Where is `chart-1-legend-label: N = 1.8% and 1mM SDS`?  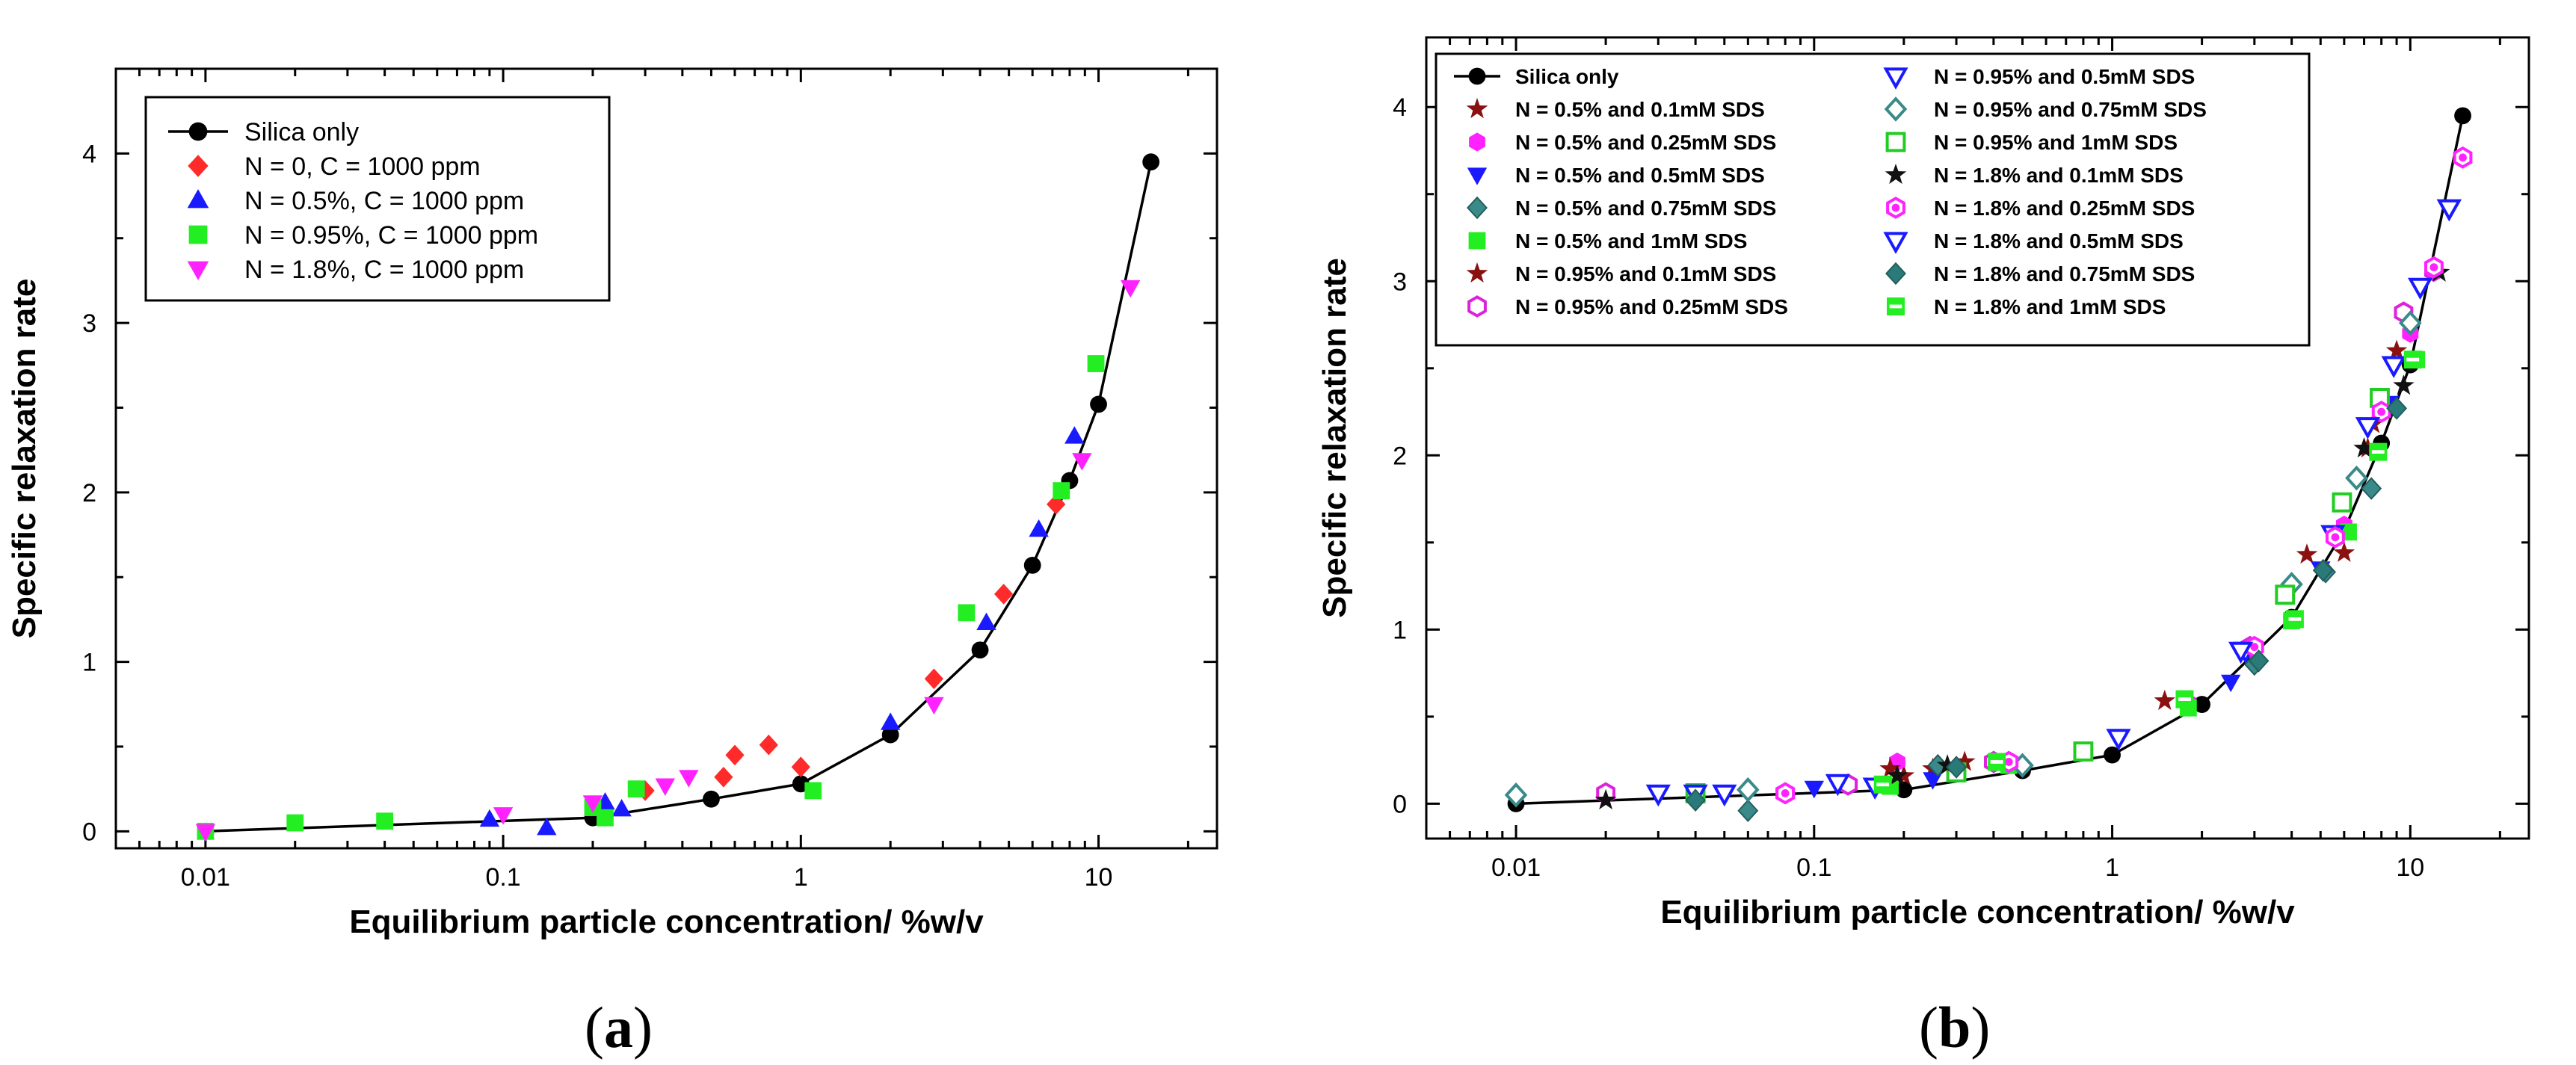
chart-1-legend-label: N = 1.8% and 1mM SDS is located at coordinates (2050, 306).